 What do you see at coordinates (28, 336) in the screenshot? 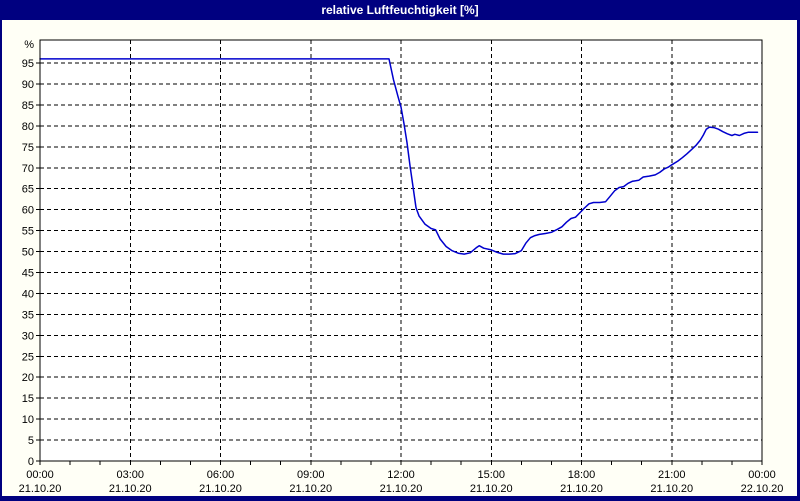
I see `y-tick-label: 30` at bounding box center [28, 336].